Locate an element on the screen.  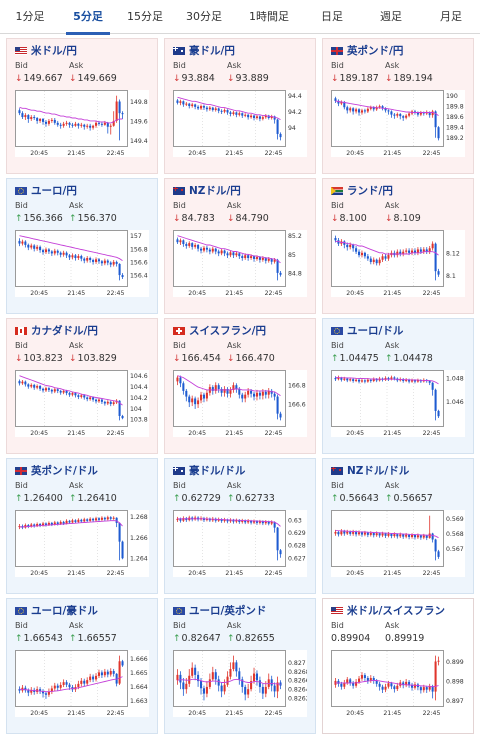
currency-pair-name: 英ポンド/ドル is located at coordinates (64, 471).